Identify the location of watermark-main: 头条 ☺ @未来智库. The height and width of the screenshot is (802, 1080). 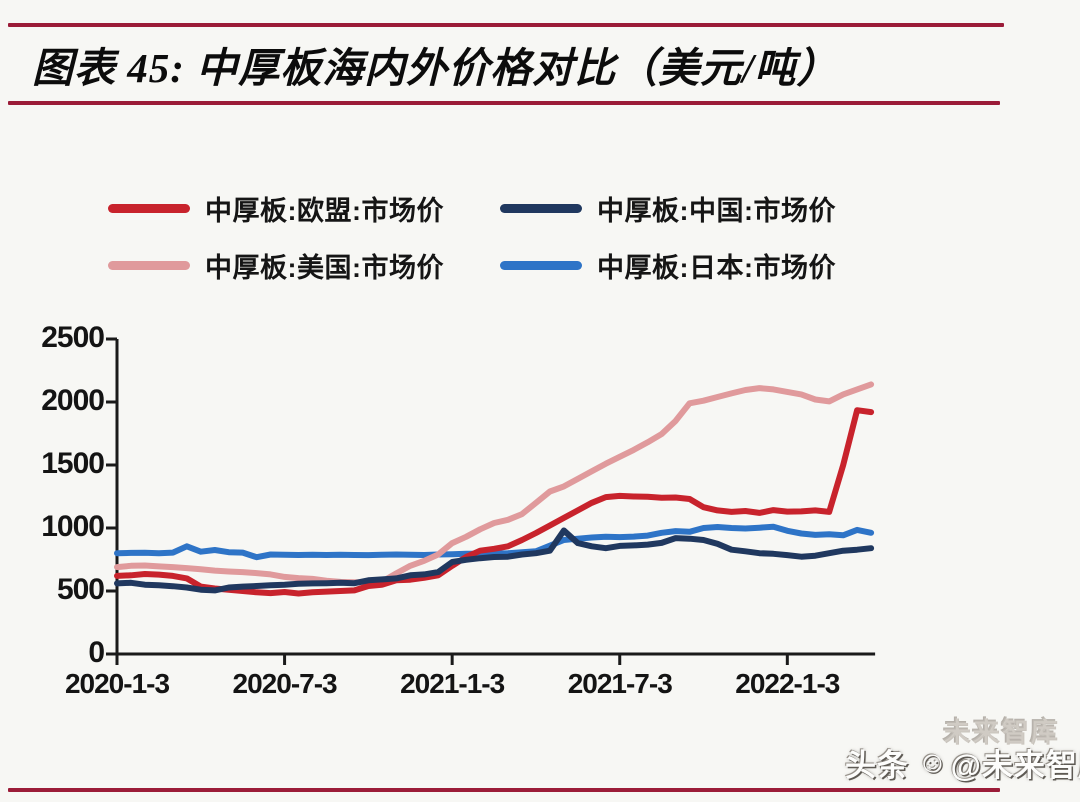
(962, 762).